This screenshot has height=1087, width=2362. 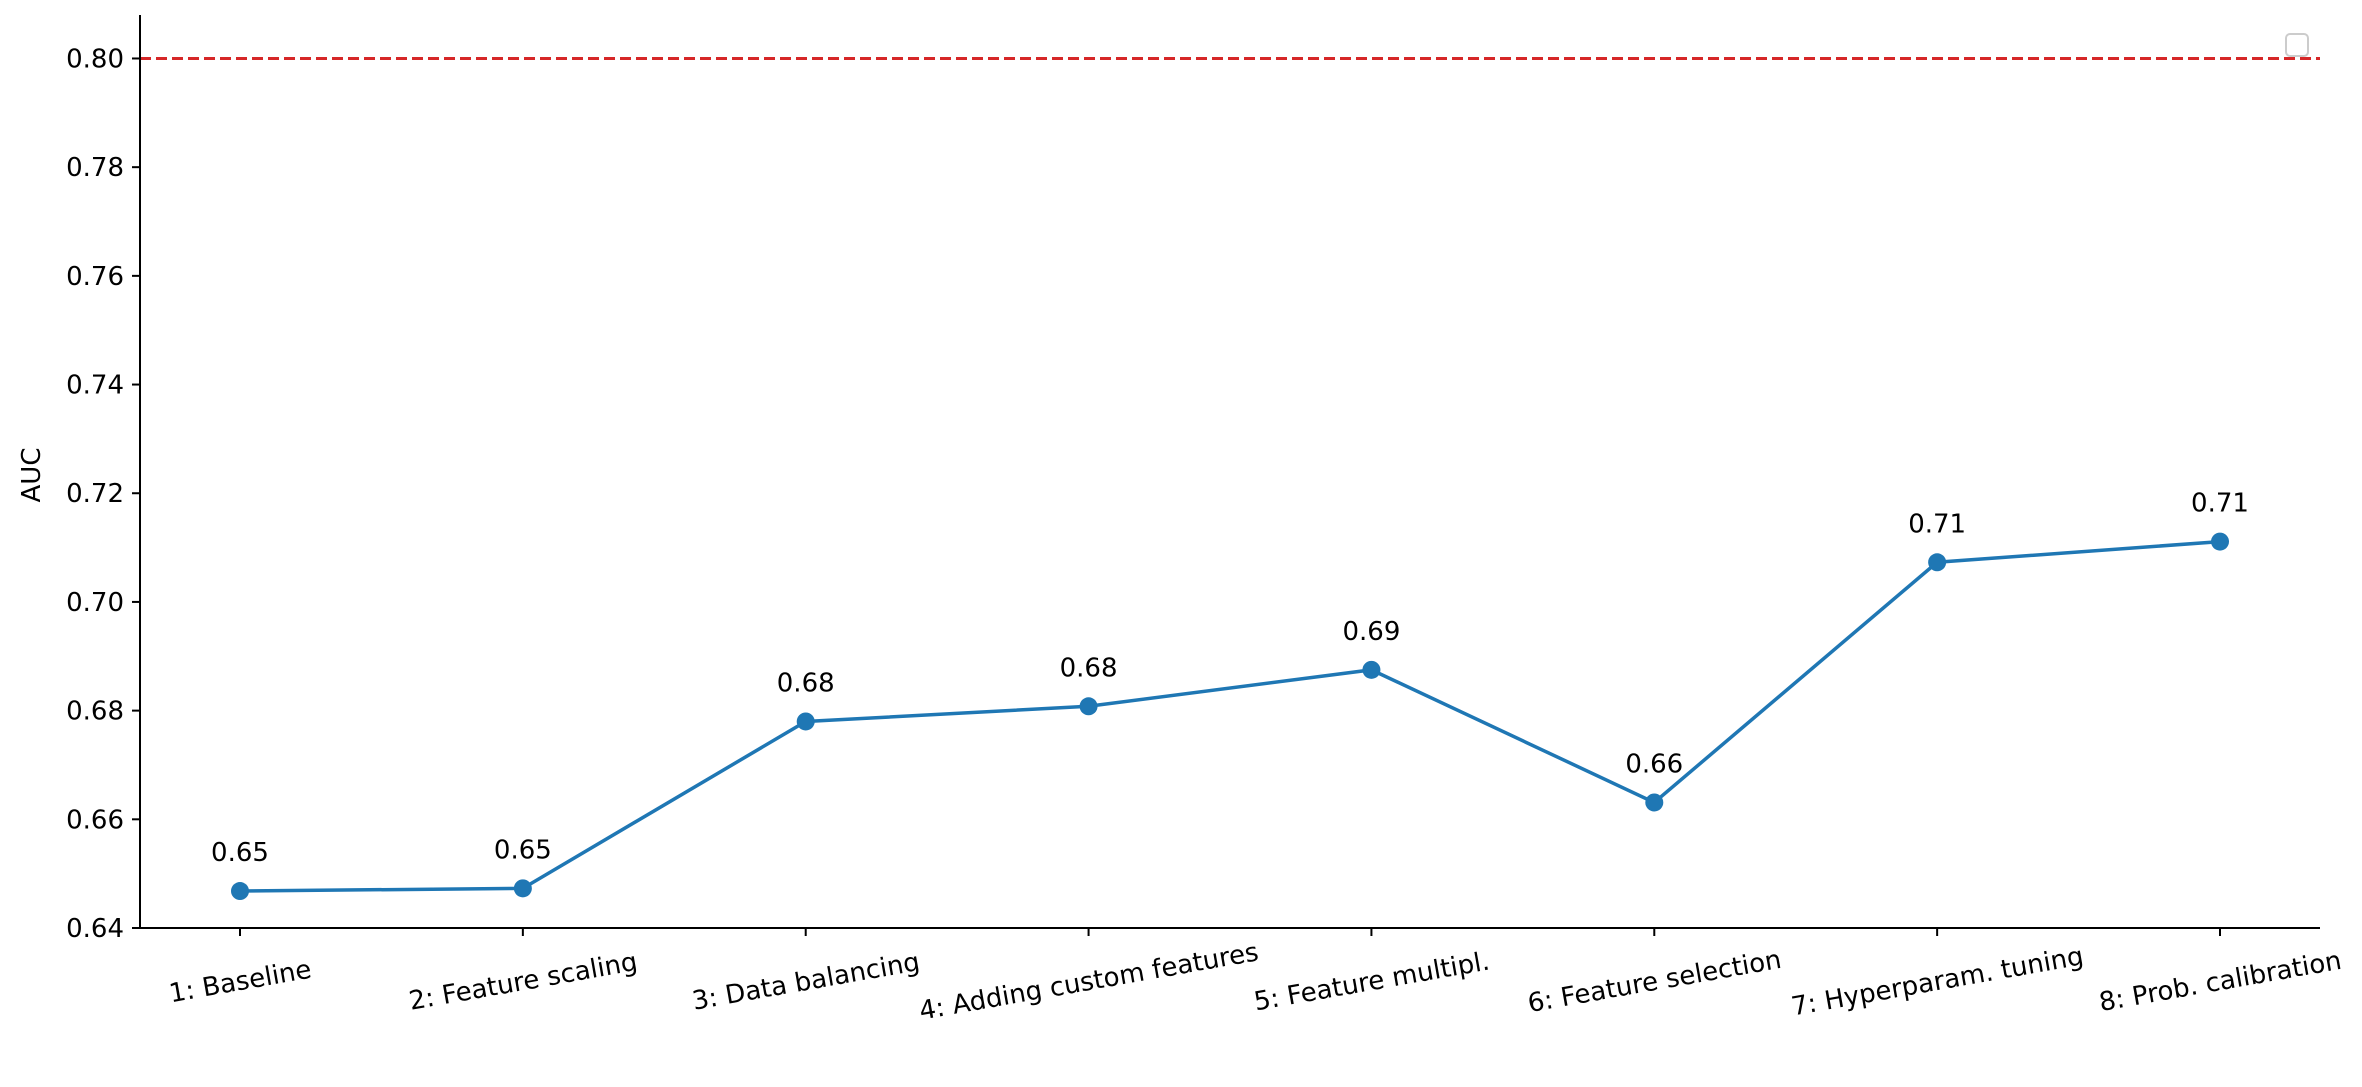 I want to click on y-tick-label: 0.64, so click(x=95, y=929).